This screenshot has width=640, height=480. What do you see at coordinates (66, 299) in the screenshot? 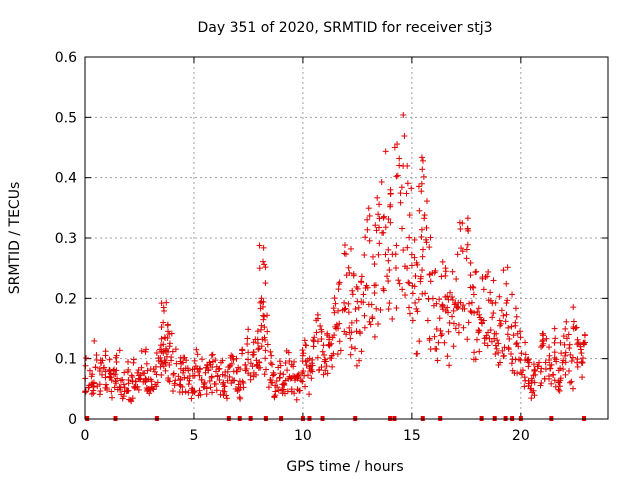
I see `y-tick-label: 0.2` at bounding box center [66, 299].